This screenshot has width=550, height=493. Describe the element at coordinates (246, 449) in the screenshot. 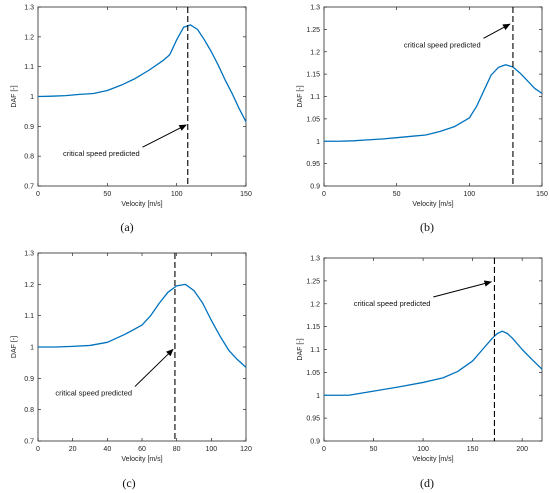

I see `x-tick-label: 120` at that location.